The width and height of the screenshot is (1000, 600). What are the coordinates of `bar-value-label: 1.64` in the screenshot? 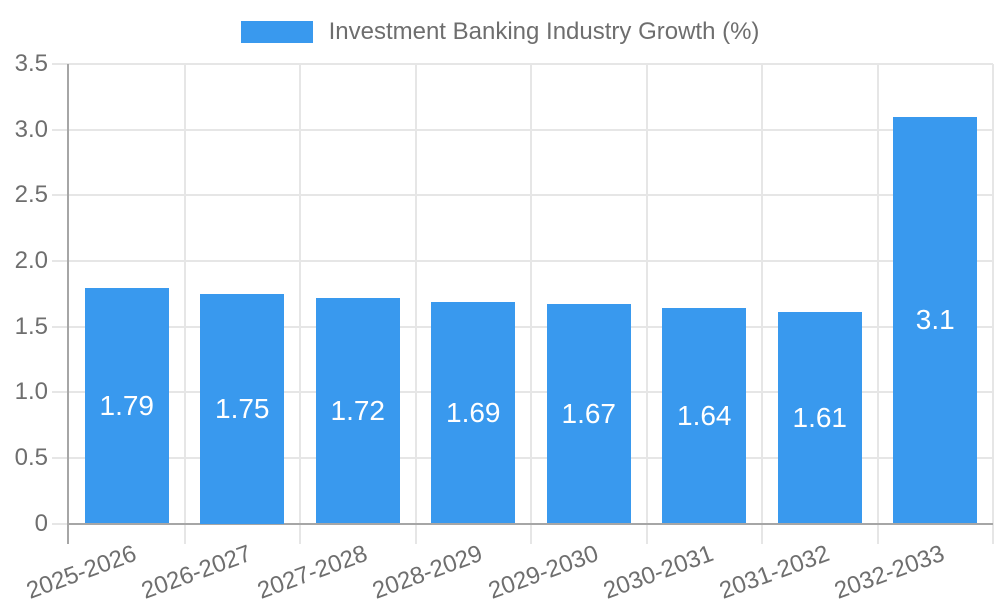 It's located at (704, 415).